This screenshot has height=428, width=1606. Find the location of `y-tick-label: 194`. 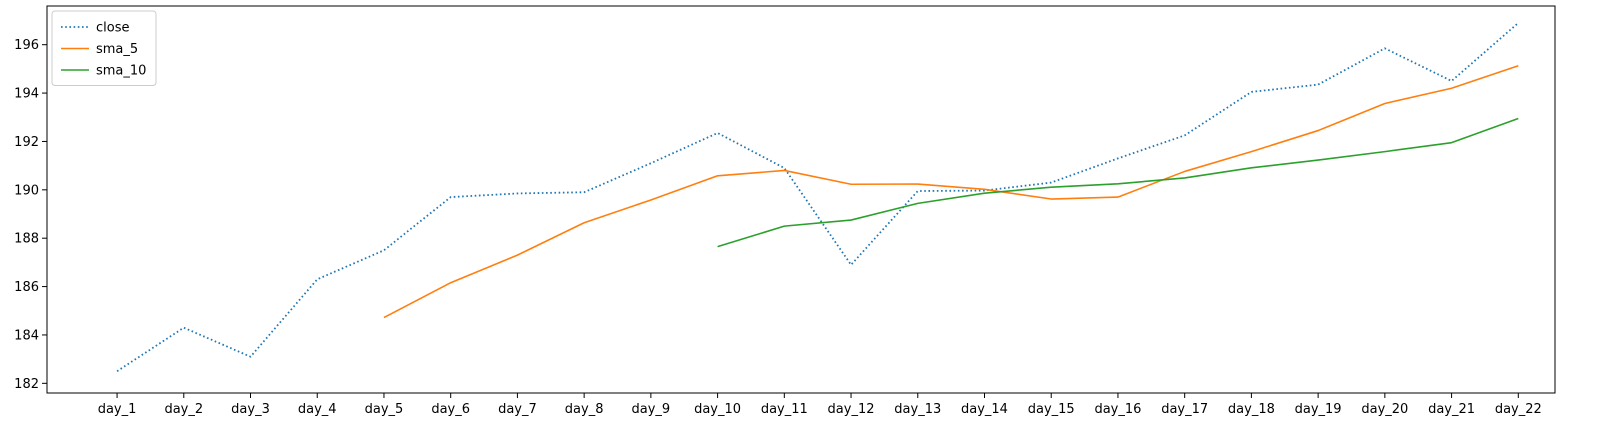

y-tick-label: 194 is located at coordinates (26, 94).